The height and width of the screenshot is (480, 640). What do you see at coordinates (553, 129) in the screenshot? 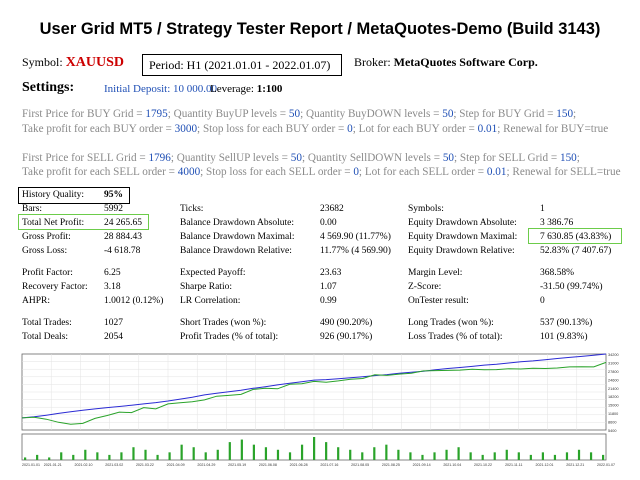
I see `param-text: ; Renewal for BUY=true` at bounding box center [553, 129].